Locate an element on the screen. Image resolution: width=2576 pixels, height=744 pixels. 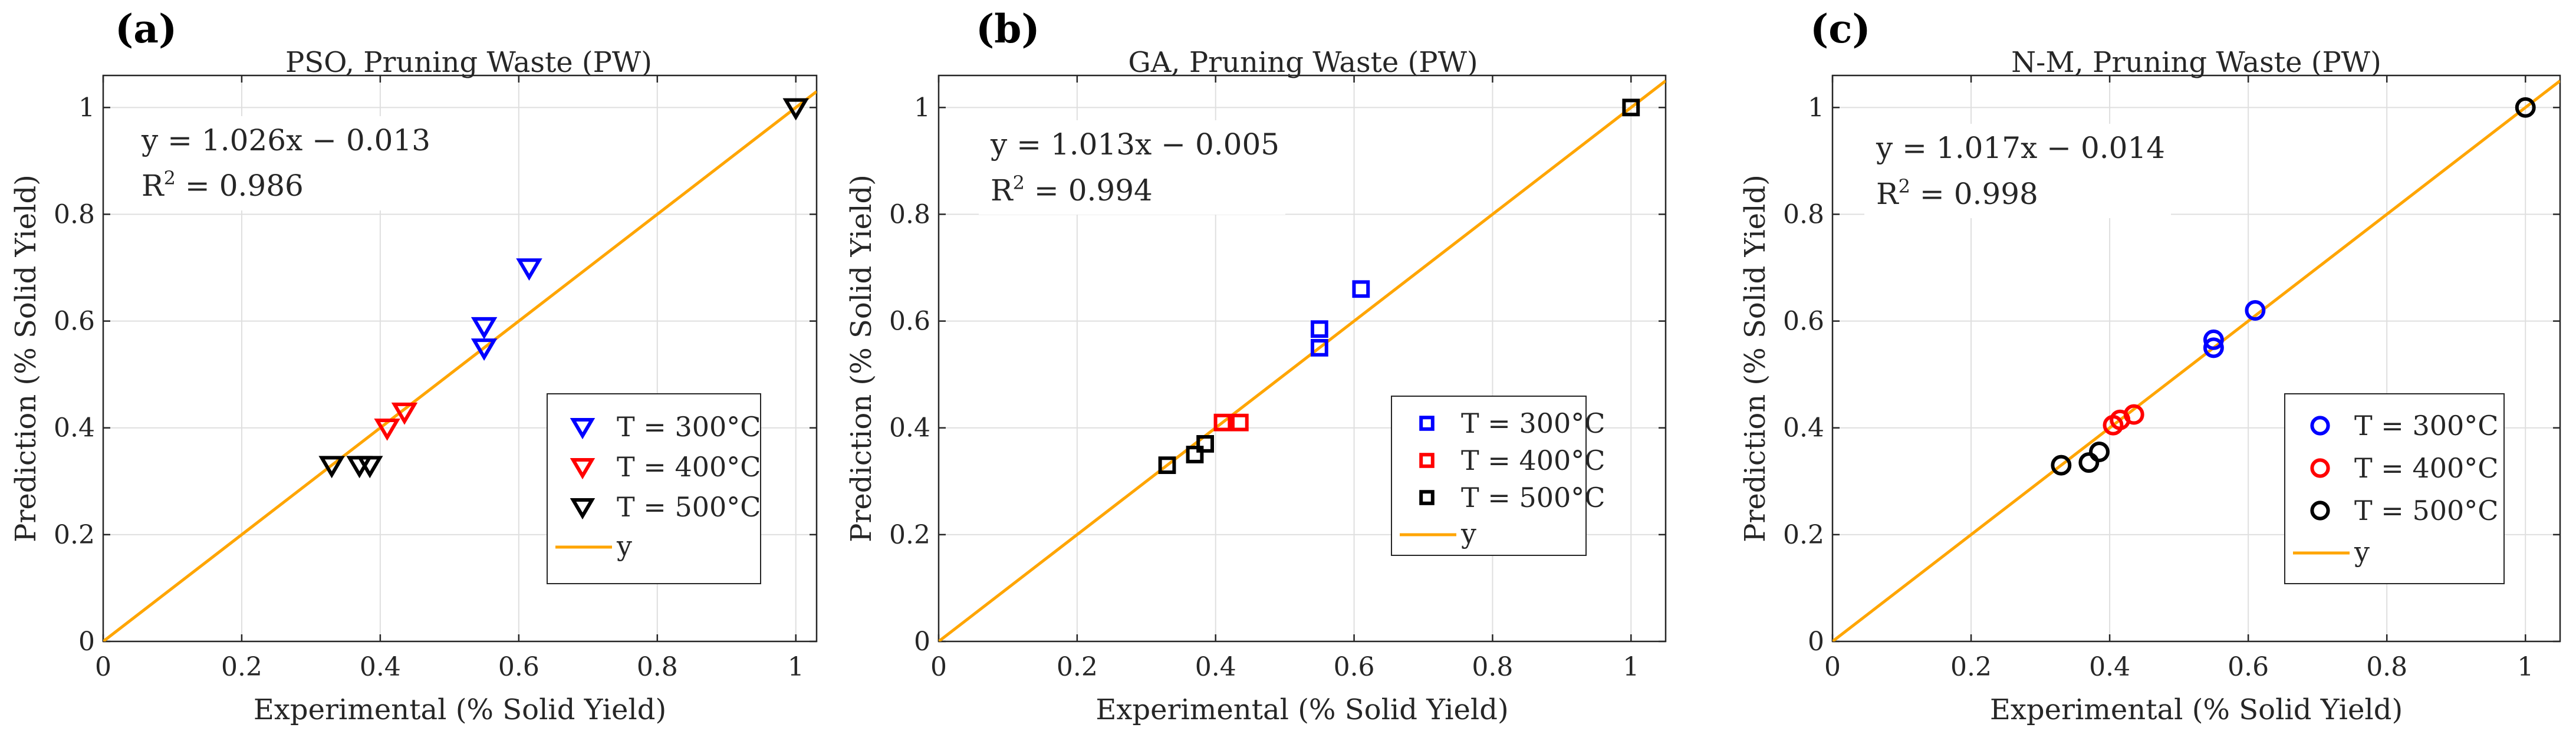
legend-entry-label: y is located at coordinates (1468, 533).